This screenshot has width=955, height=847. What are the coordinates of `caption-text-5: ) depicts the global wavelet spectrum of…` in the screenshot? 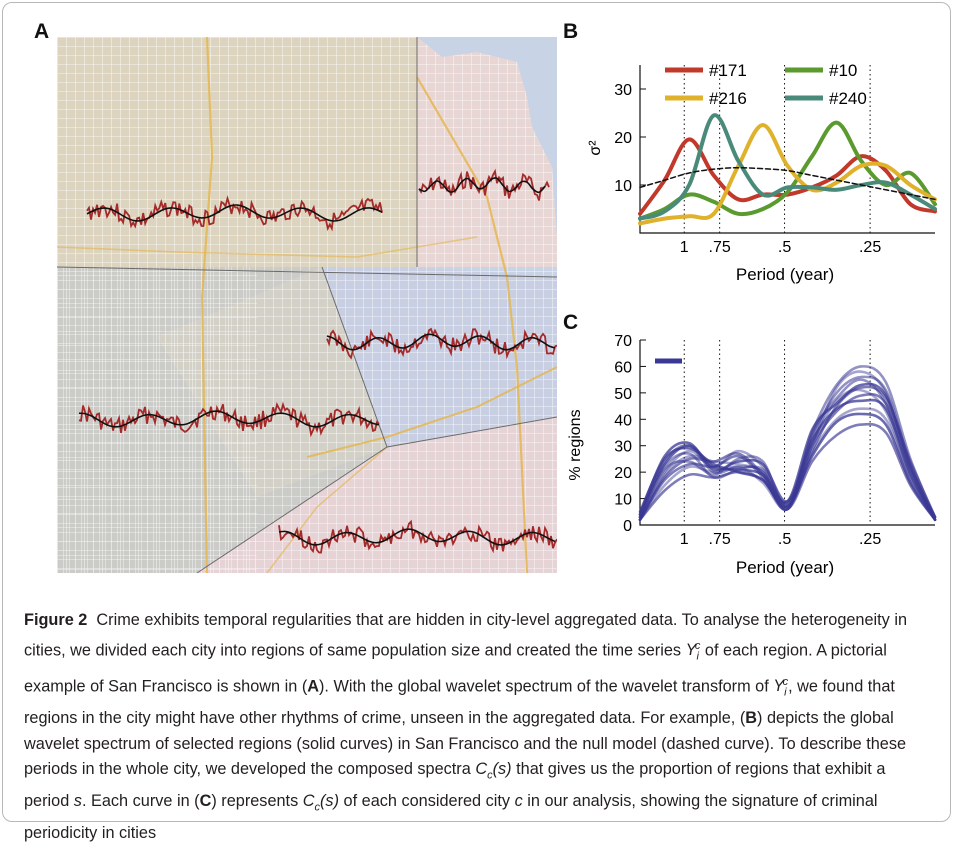 It's located at (465, 744).